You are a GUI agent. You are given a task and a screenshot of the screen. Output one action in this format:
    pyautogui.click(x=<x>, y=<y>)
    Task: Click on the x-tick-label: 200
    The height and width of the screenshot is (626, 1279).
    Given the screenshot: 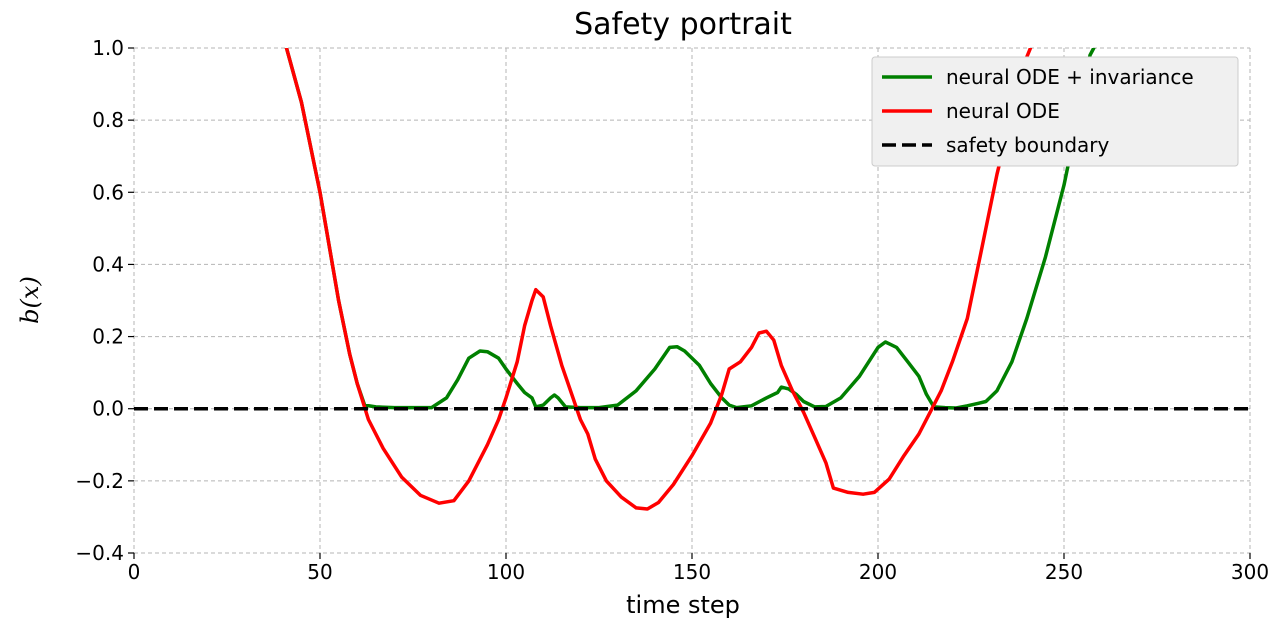 What is the action you would take?
    pyautogui.click(x=878, y=572)
    